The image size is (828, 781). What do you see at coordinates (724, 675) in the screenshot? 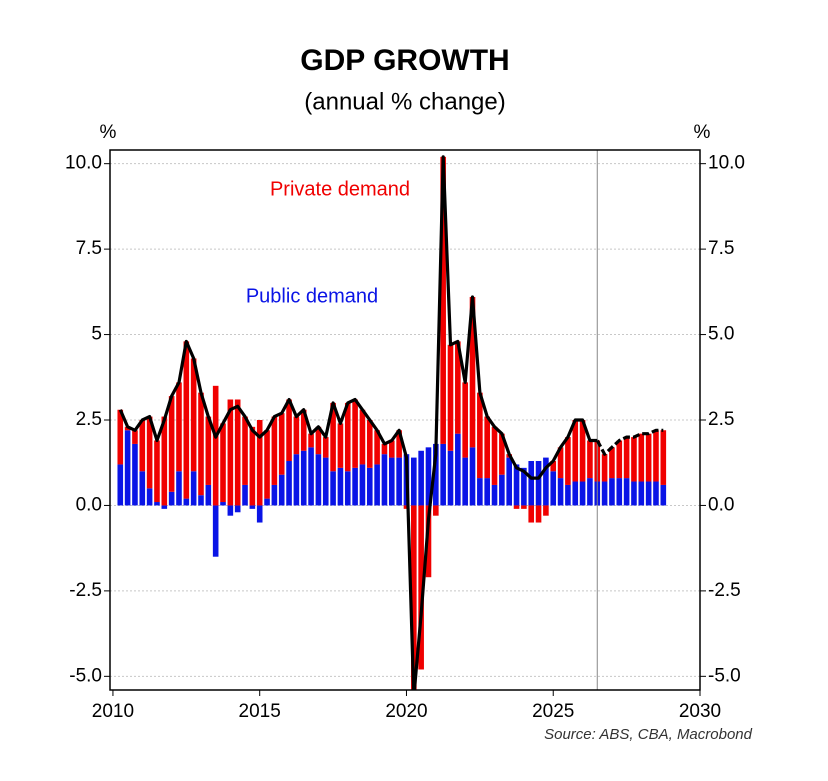
I see `y2-tick-label: -5.0` at bounding box center [724, 675].